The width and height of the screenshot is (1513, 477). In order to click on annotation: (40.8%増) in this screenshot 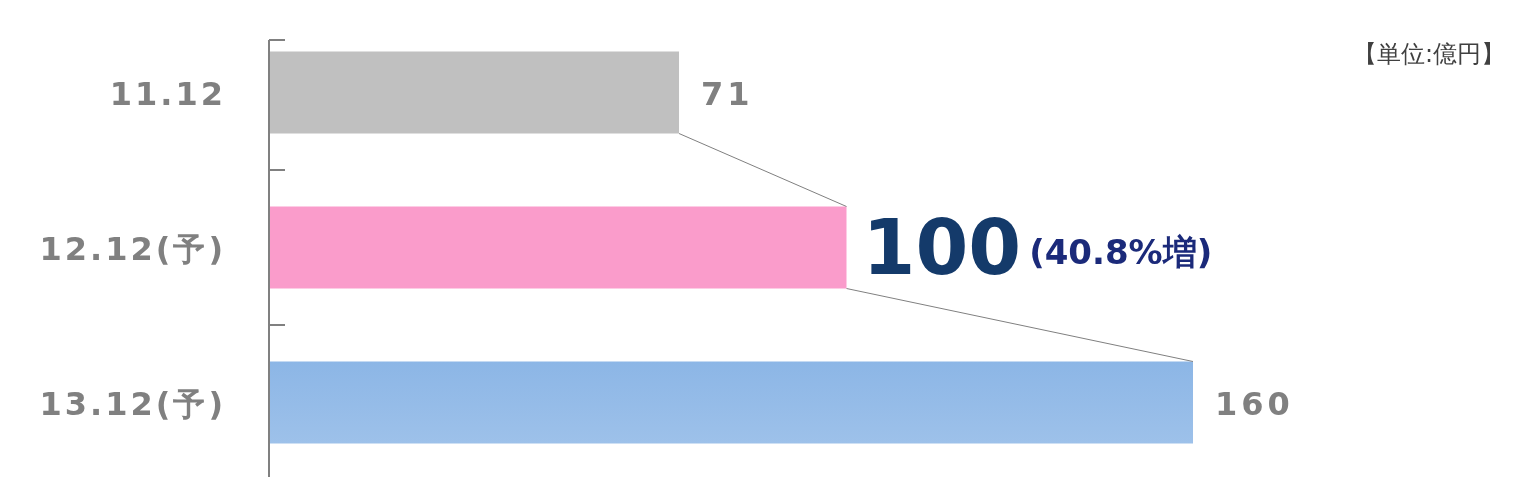, I will do `click(1121, 251)`.